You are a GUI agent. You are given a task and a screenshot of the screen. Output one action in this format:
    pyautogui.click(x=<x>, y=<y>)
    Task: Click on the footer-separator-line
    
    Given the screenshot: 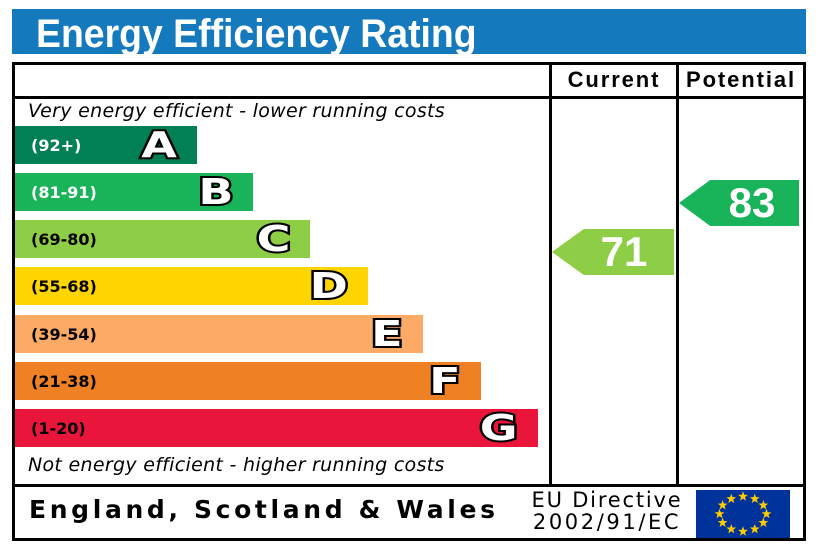 What is the action you would take?
    pyautogui.click(x=409, y=485)
    